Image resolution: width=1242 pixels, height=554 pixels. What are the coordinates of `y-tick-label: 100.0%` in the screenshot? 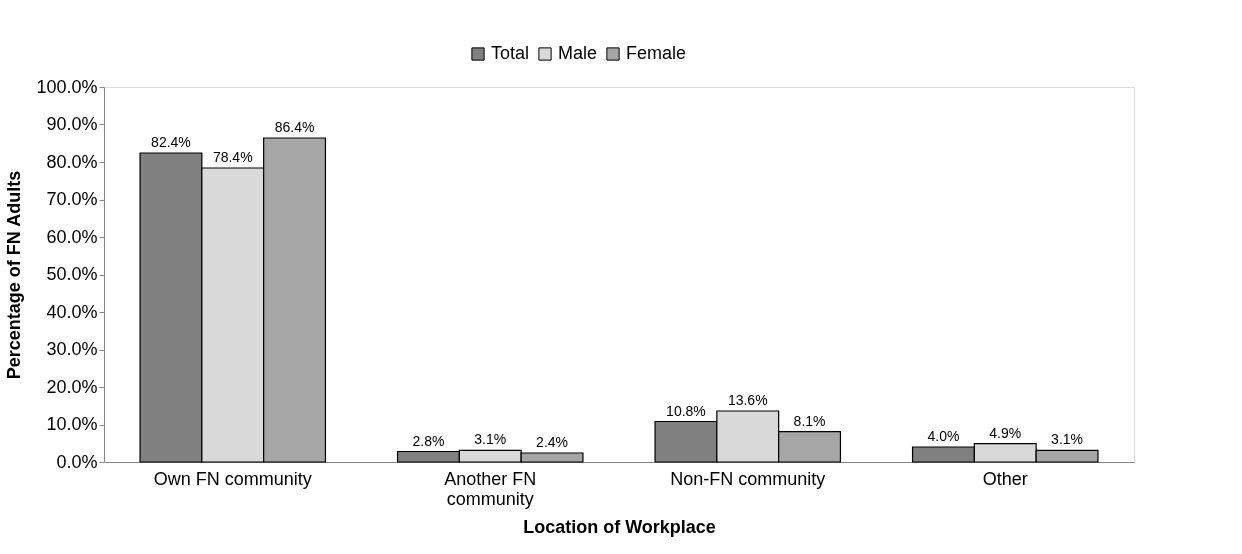 It's located at (67, 86).